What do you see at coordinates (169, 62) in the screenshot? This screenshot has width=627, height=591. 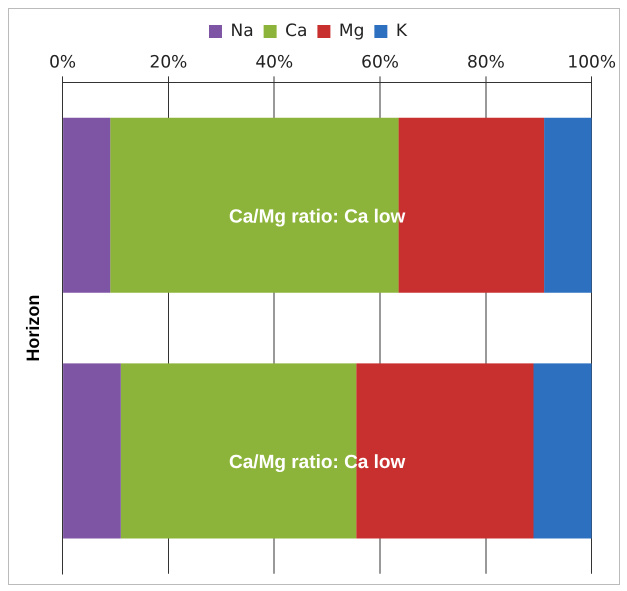 I see `x-tick-label: 20%` at bounding box center [169, 62].